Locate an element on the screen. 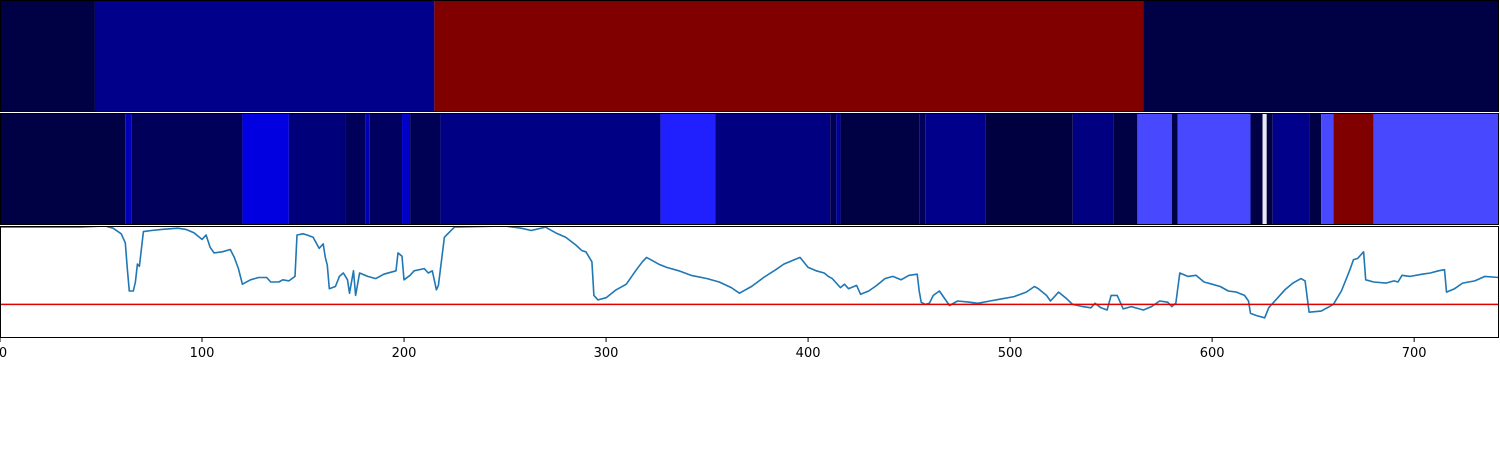 This screenshot has width=1500, height=450. x-tick-label: 100 is located at coordinates (202, 353).